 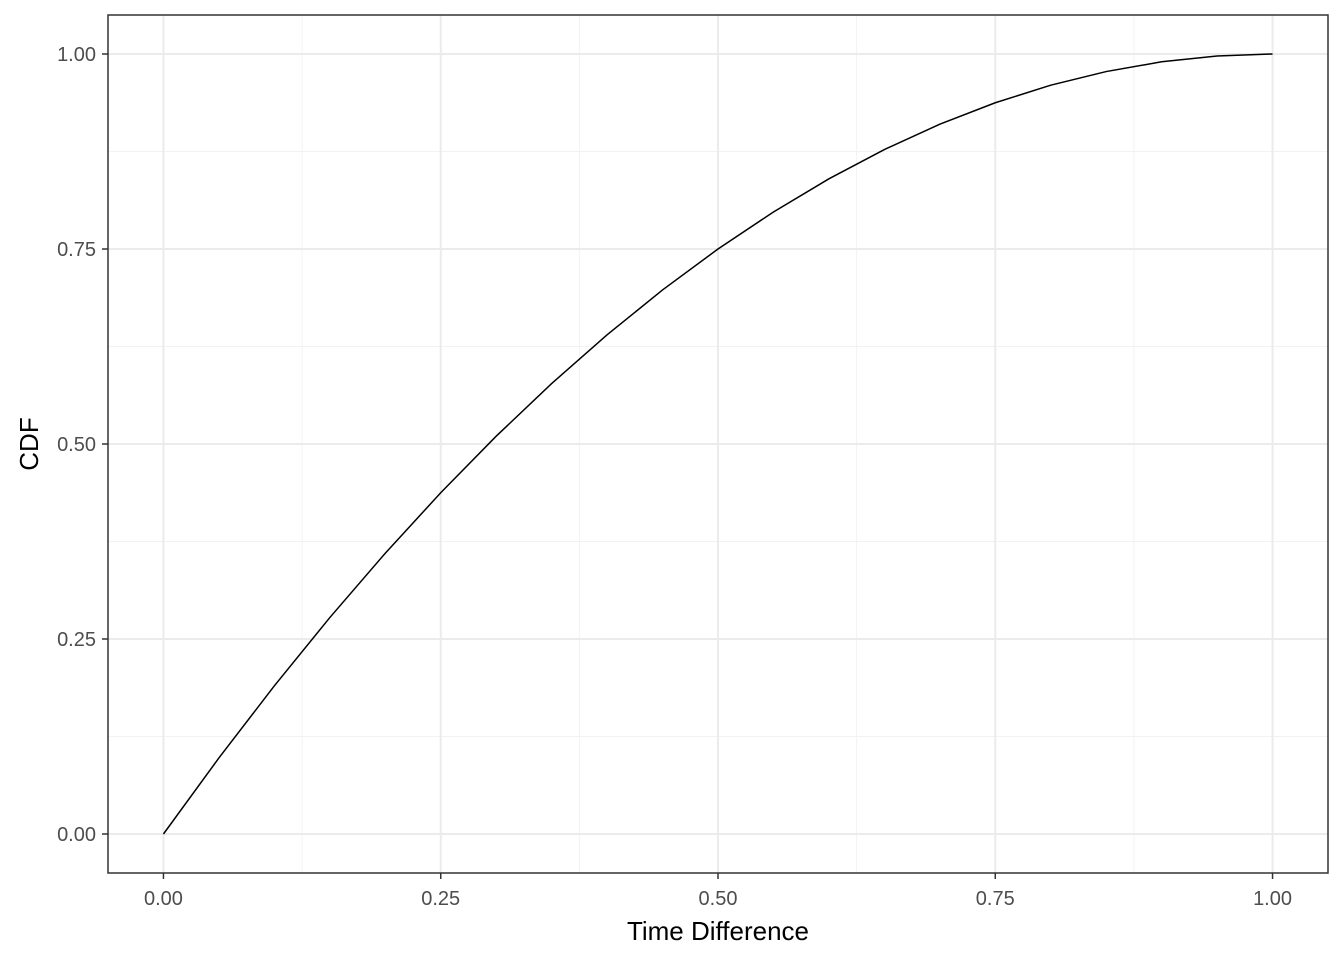 I want to click on y-tick-label: 0.25, so click(x=76, y=640).